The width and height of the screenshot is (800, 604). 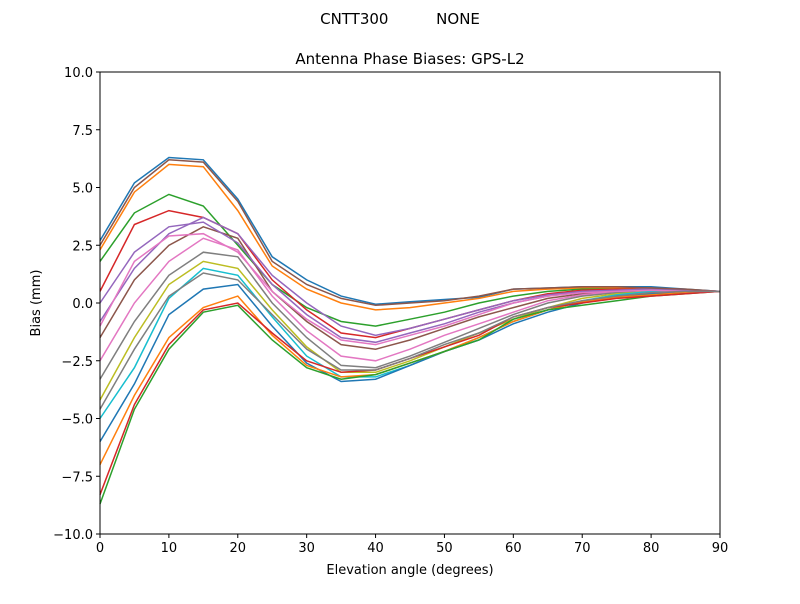 I want to click on x-tick-label: 40, so click(x=375, y=548).